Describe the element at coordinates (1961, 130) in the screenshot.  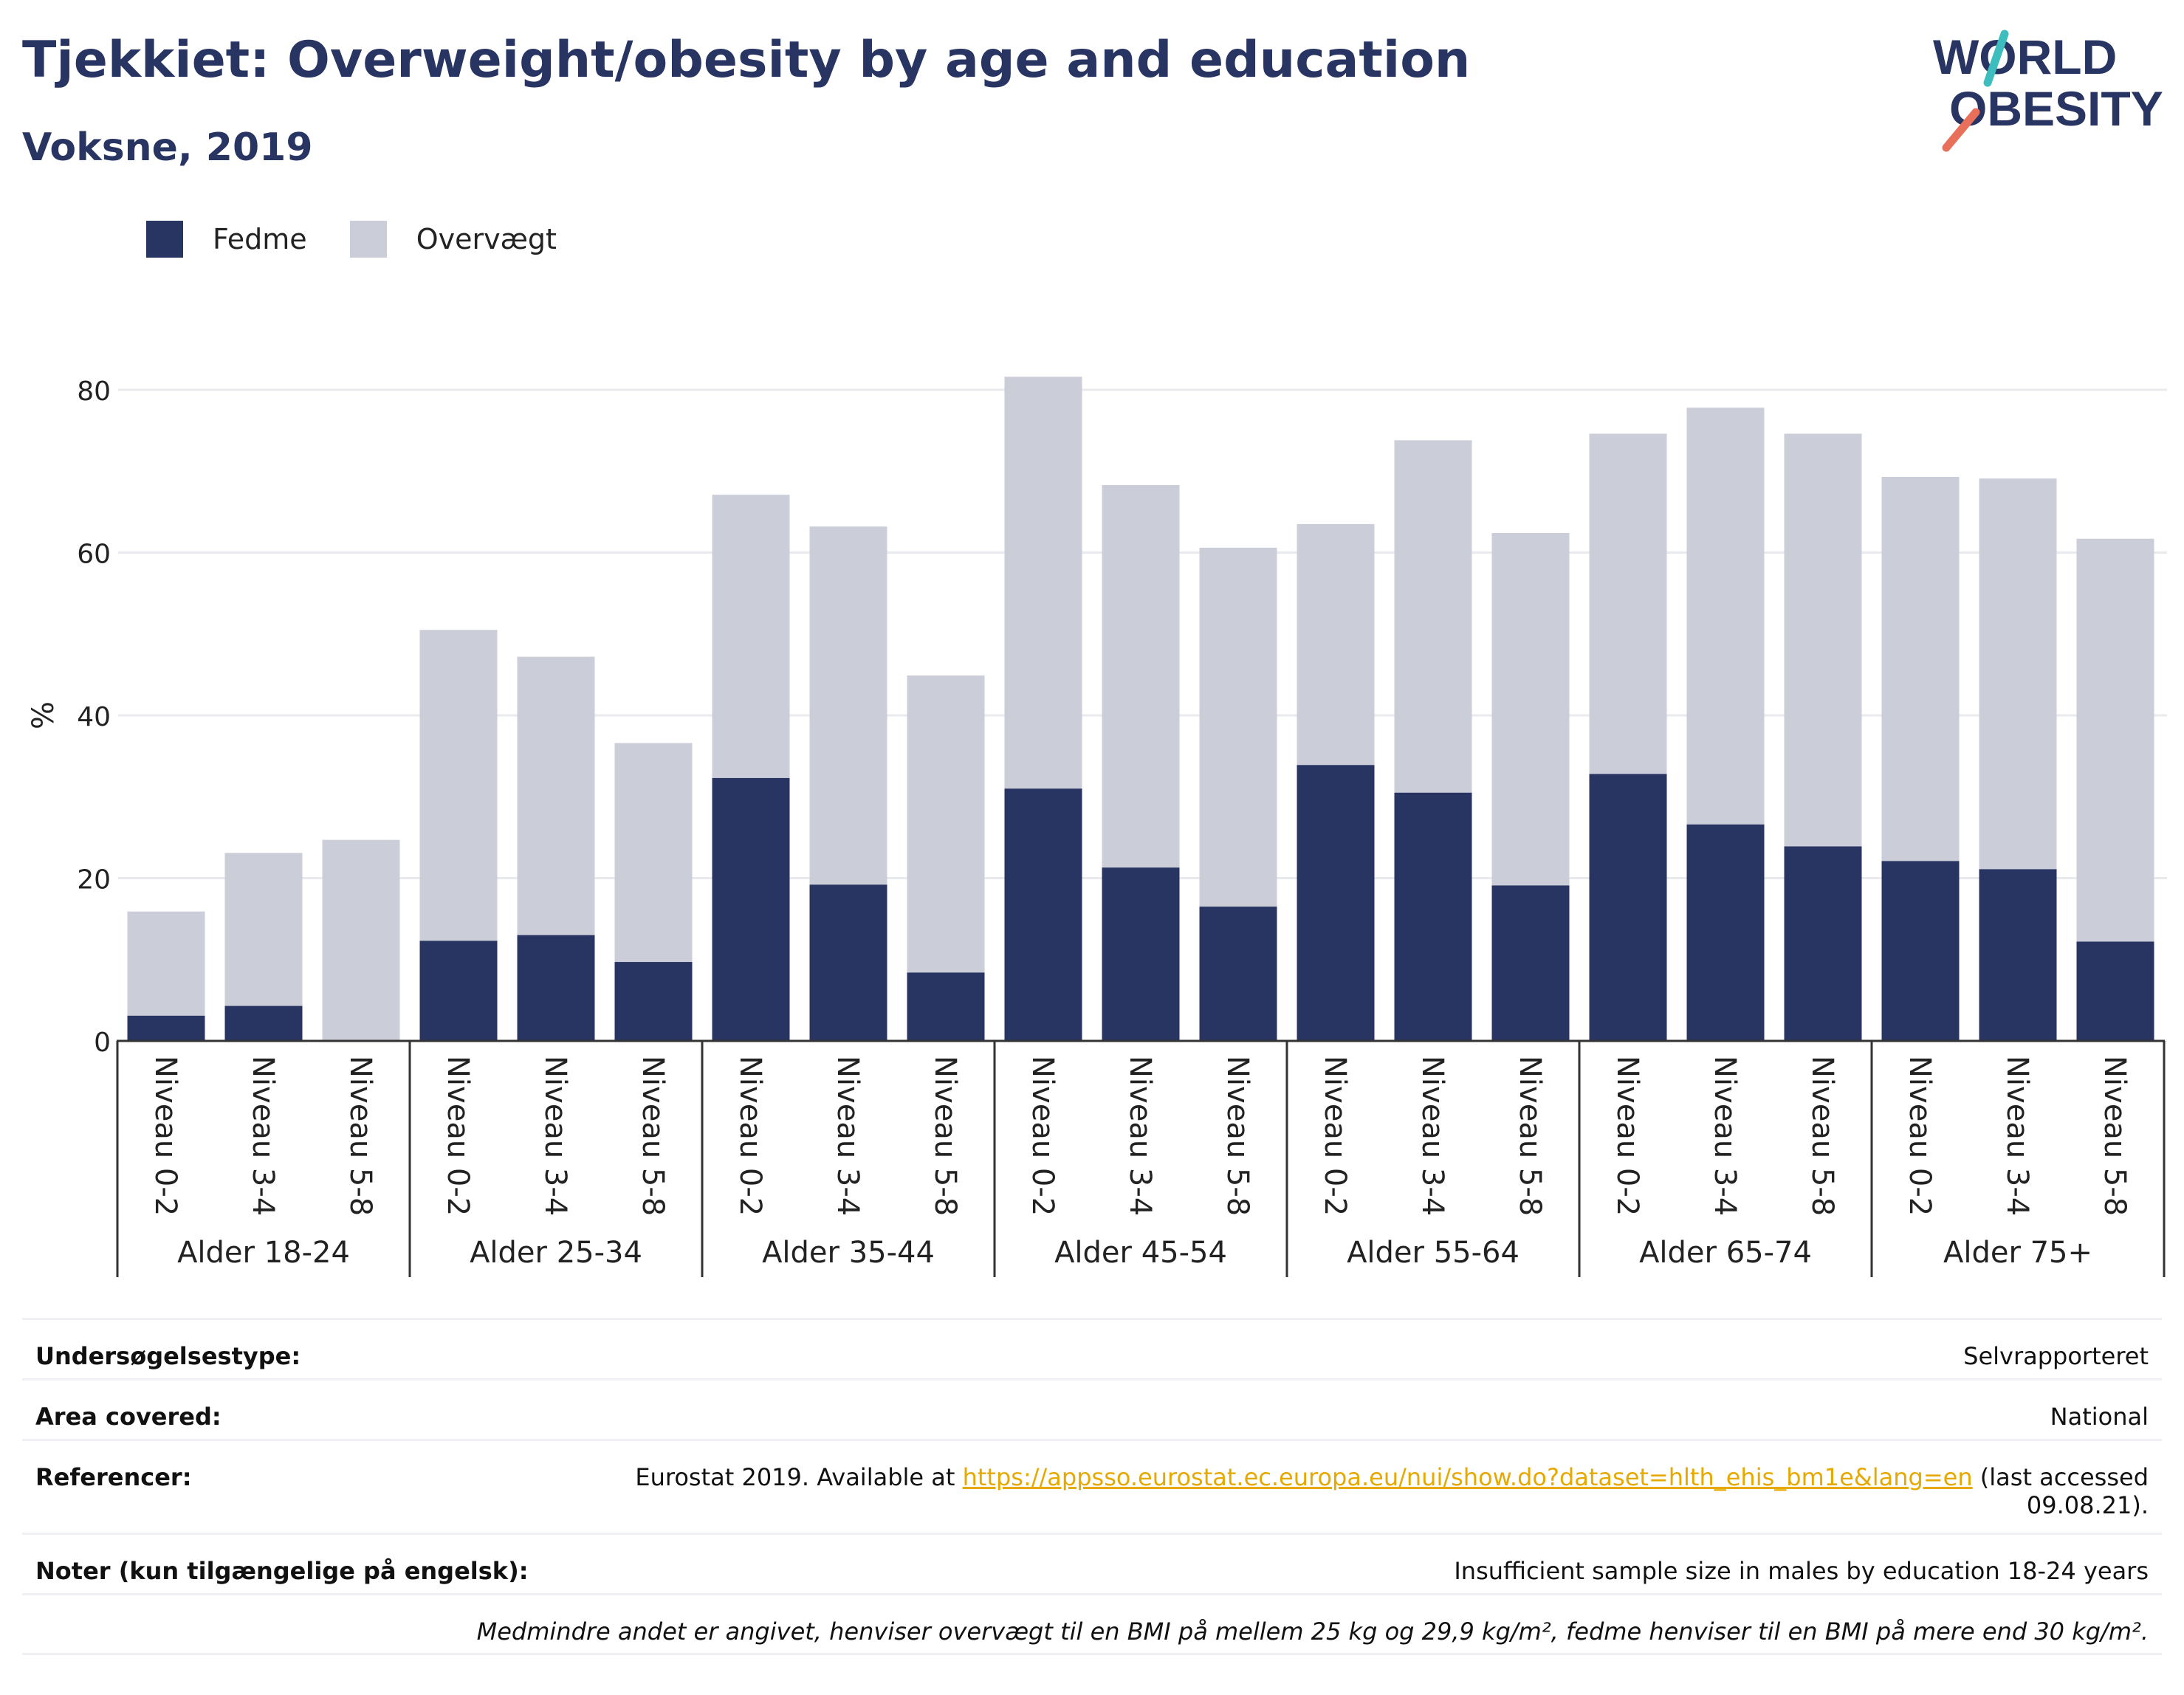
I see `logo-slash-coral` at that location.